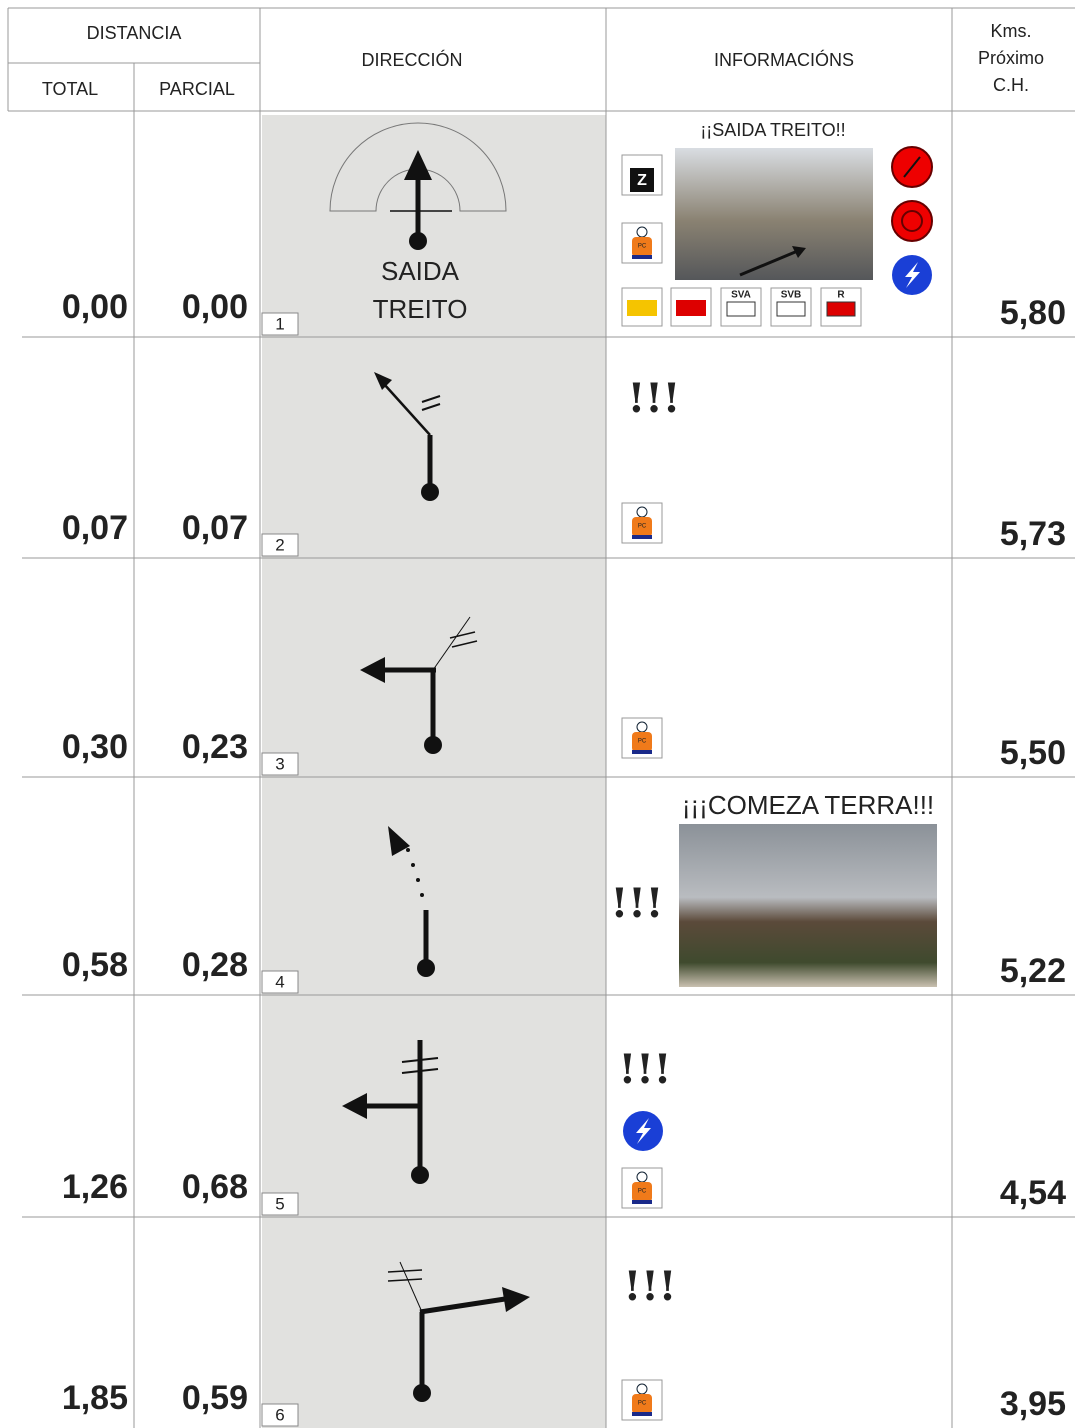  Describe the element at coordinates (1033, 1404) in the screenshot. I see `next-km: 3,95` at that location.